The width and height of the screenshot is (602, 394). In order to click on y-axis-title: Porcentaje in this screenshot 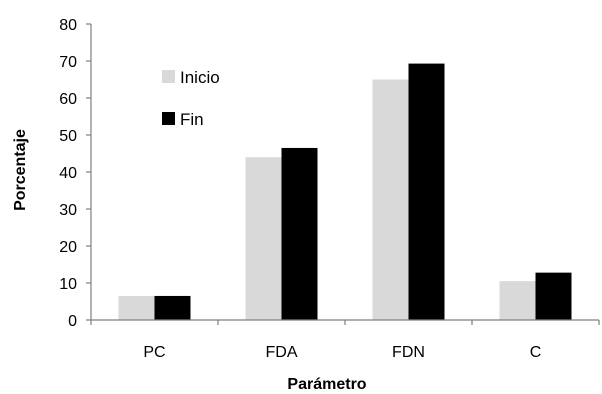, I will do `click(20, 170)`.